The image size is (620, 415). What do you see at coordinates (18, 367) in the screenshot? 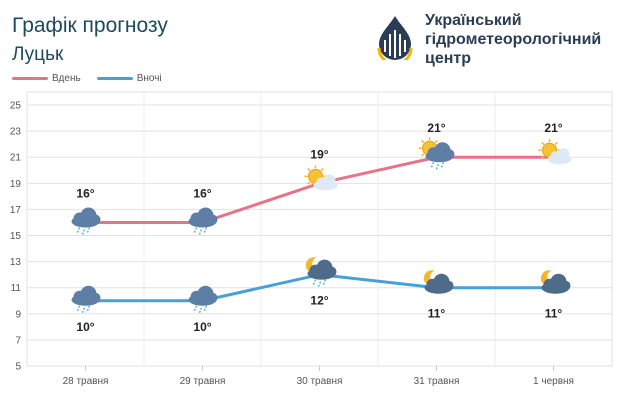
I see `y-tick-label: 5` at bounding box center [18, 367].